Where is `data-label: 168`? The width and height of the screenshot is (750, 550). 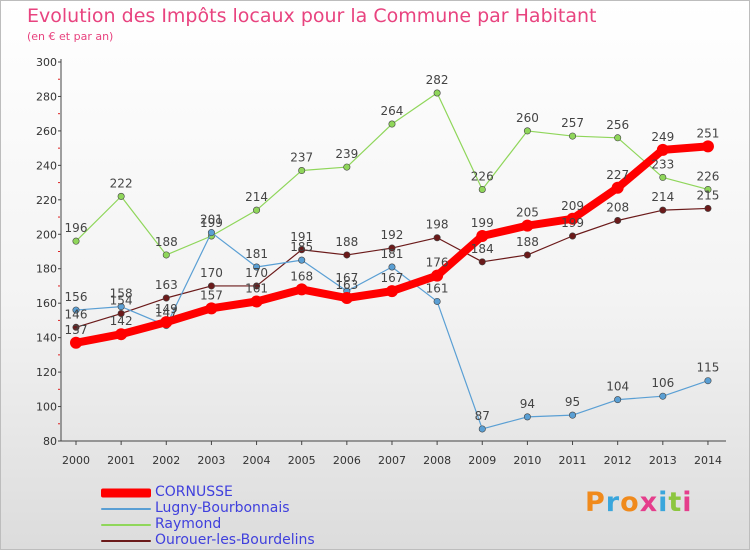 data-label: 168 is located at coordinates (301, 276).